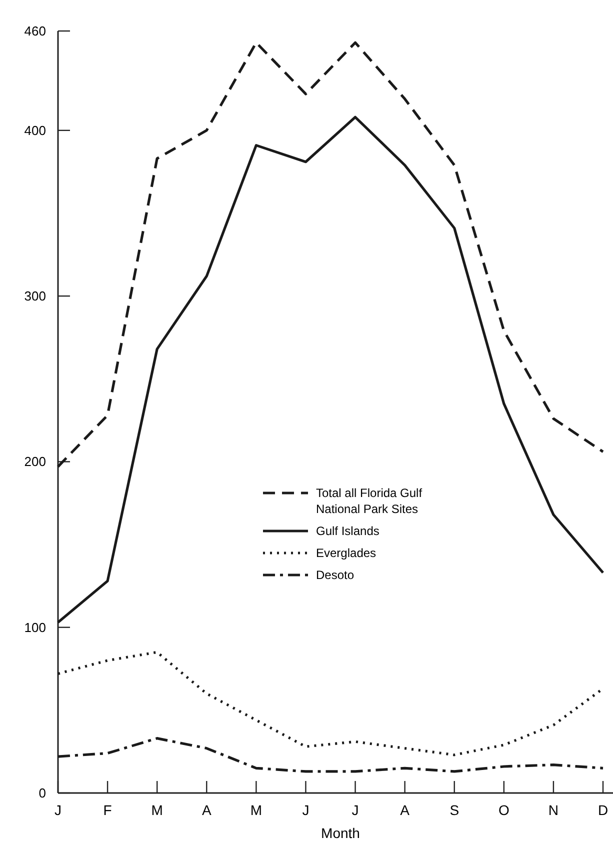 The height and width of the screenshot is (847, 613). Describe the element at coordinates (35, 31) in the screenshot. I see `y-tick-label: 460` at that location.